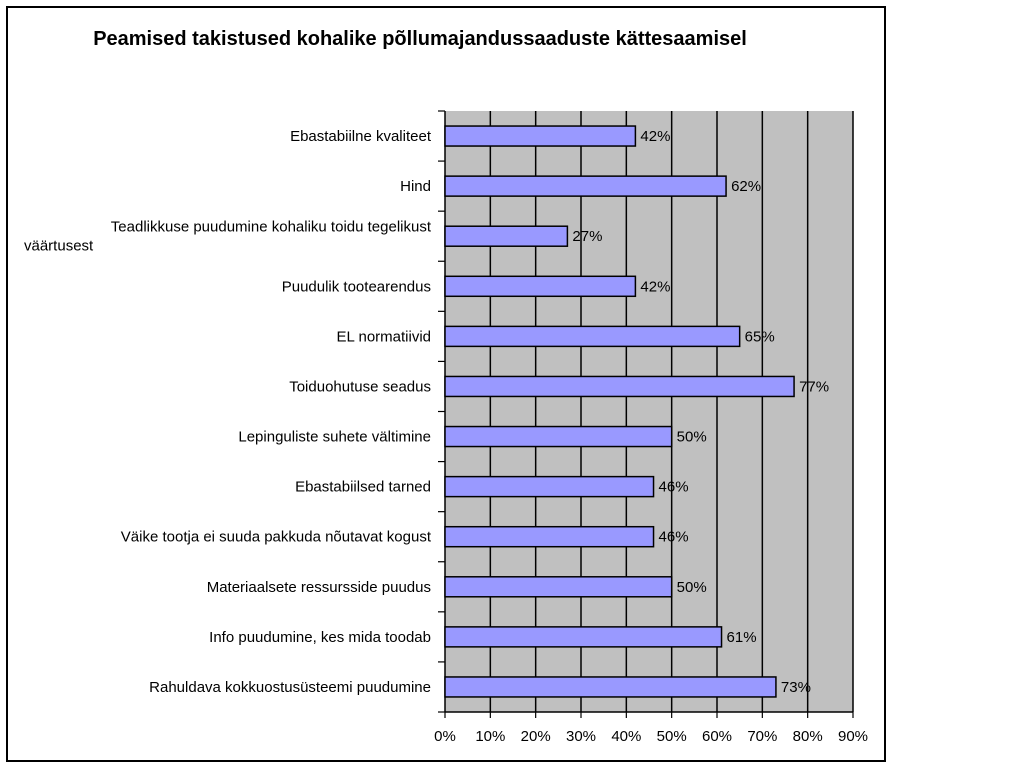  I want to click on category-label-line: Rahuldava kokkuostusüsteemi puudumine, so click(290, 687).